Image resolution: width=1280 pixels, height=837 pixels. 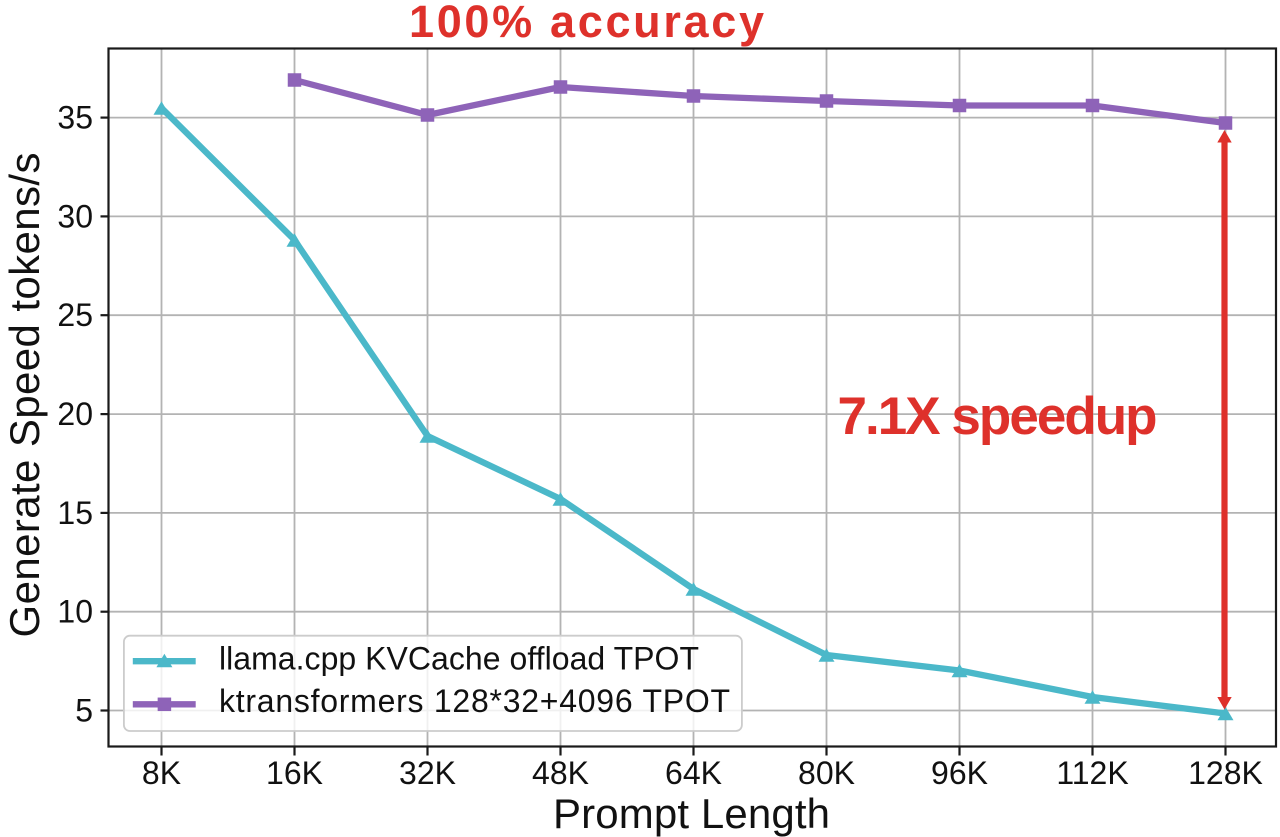 I want to click on svg-text: 15, so click(x=75, y=513).